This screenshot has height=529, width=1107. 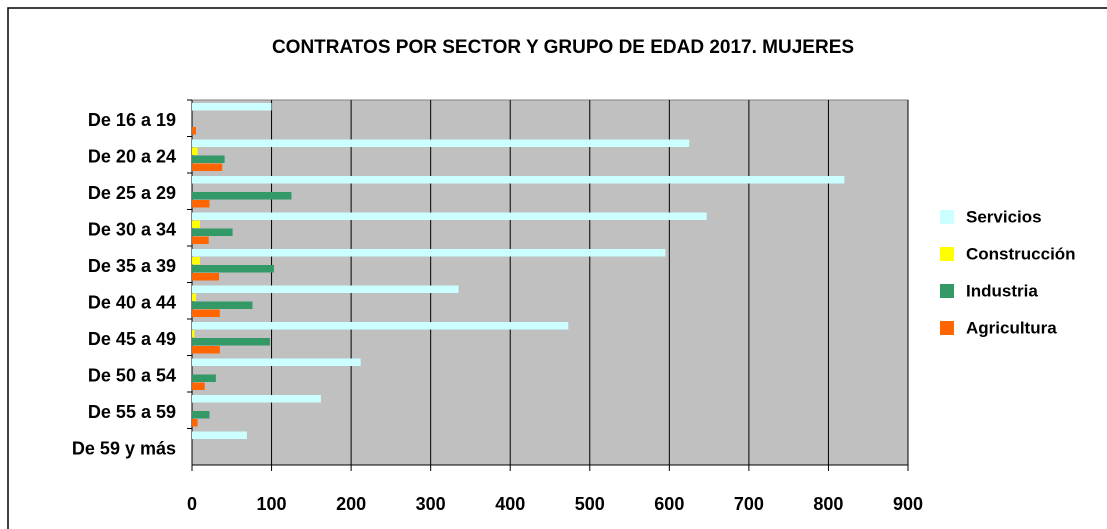 What do you see at coordinates (132, 376) in the screenshot?
I see `y-tick-label: De 50 a 54` at bounding box center [132, 376].